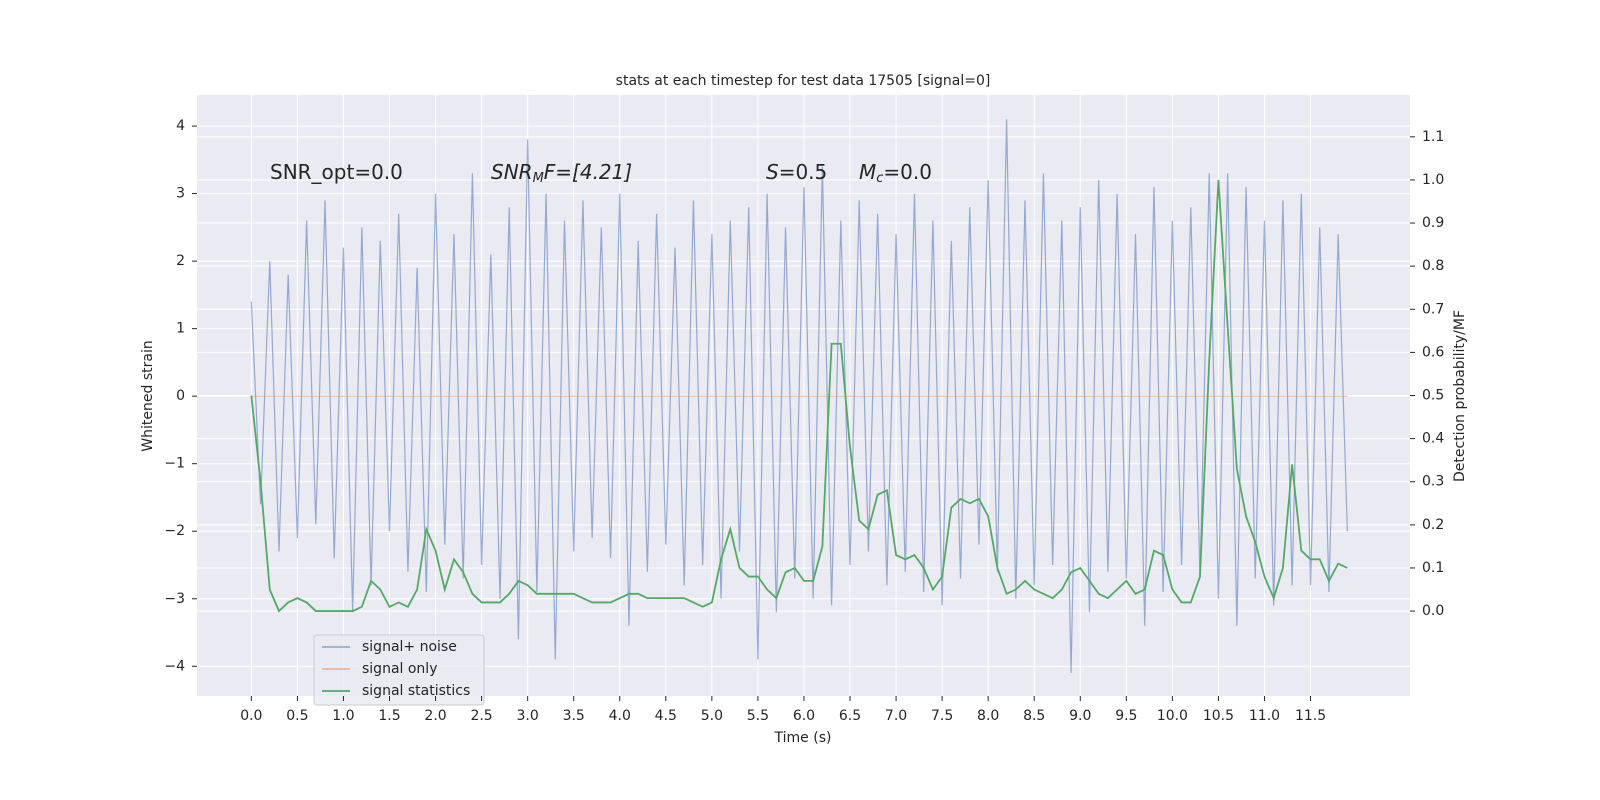 The width and height of the screenshot is (1600, 800). I want to click on y2-tick-label: 0.9, so click(1433, 223).